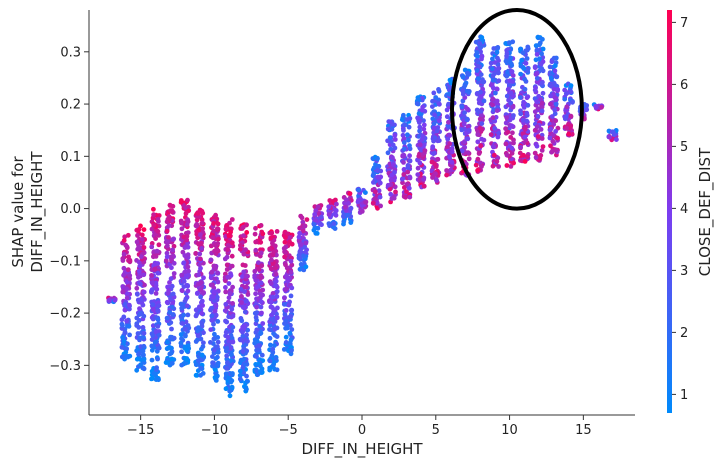 The image size is (720, 466). I want to click on y-tick: 0.1, so click(74, 157).